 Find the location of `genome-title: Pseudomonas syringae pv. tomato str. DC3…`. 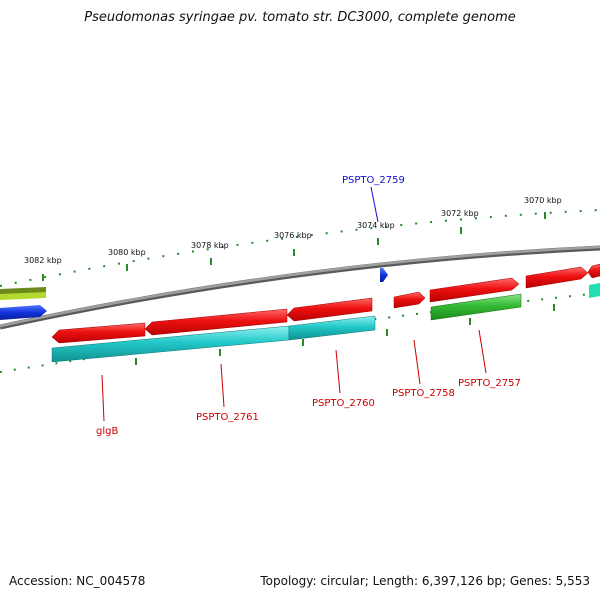

genome-title: Pseudomonas syringae pv. tomato str. DC3… is located at coordinates (300, 17).